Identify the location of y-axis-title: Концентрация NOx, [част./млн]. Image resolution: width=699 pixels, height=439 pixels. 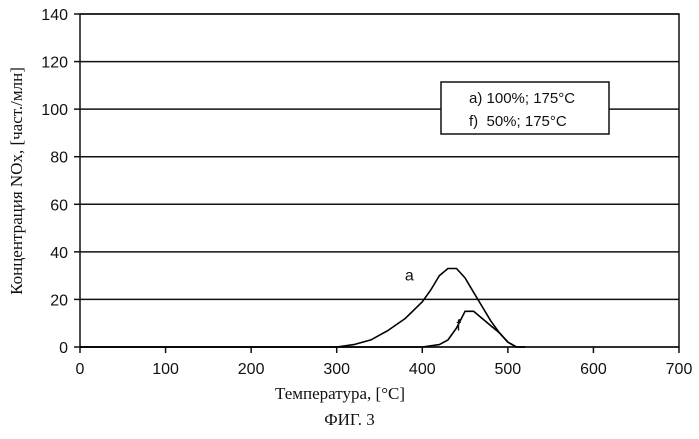
(16, 181).